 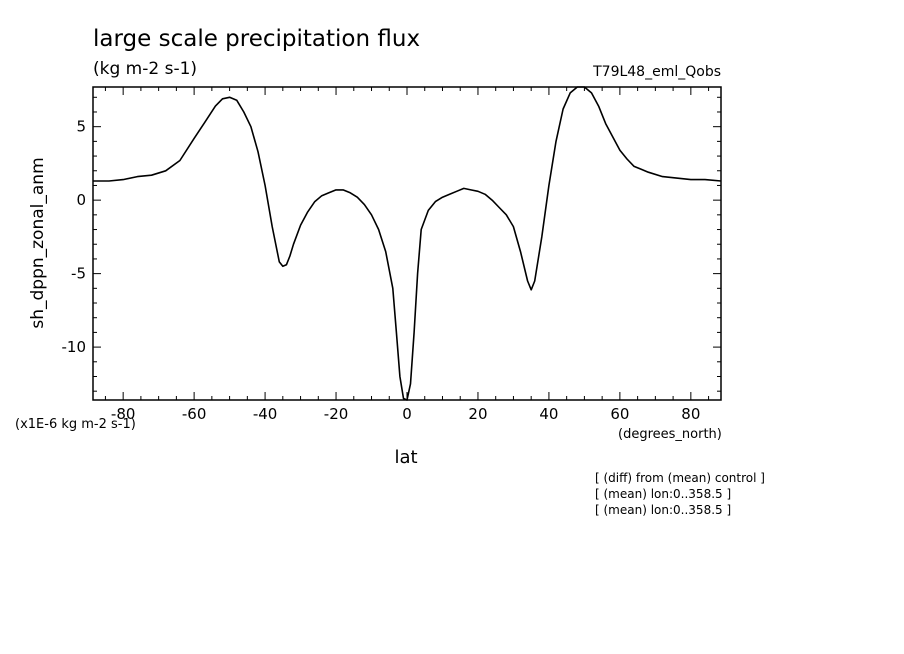 I want to click on x-tick-label: 40, so click(x=548, y=414).